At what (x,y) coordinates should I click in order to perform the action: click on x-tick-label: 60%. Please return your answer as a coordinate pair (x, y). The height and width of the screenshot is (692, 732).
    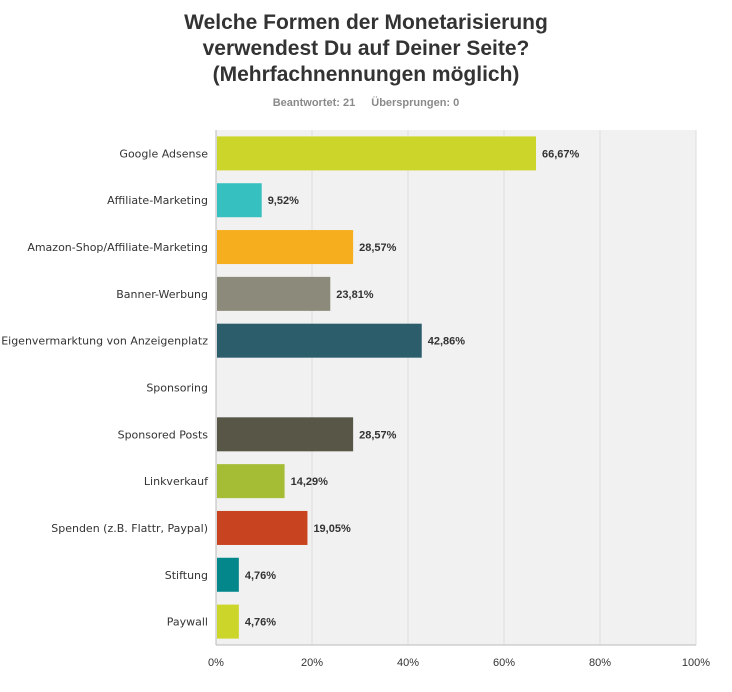
    Looking at the image, I should click on (504, 663).